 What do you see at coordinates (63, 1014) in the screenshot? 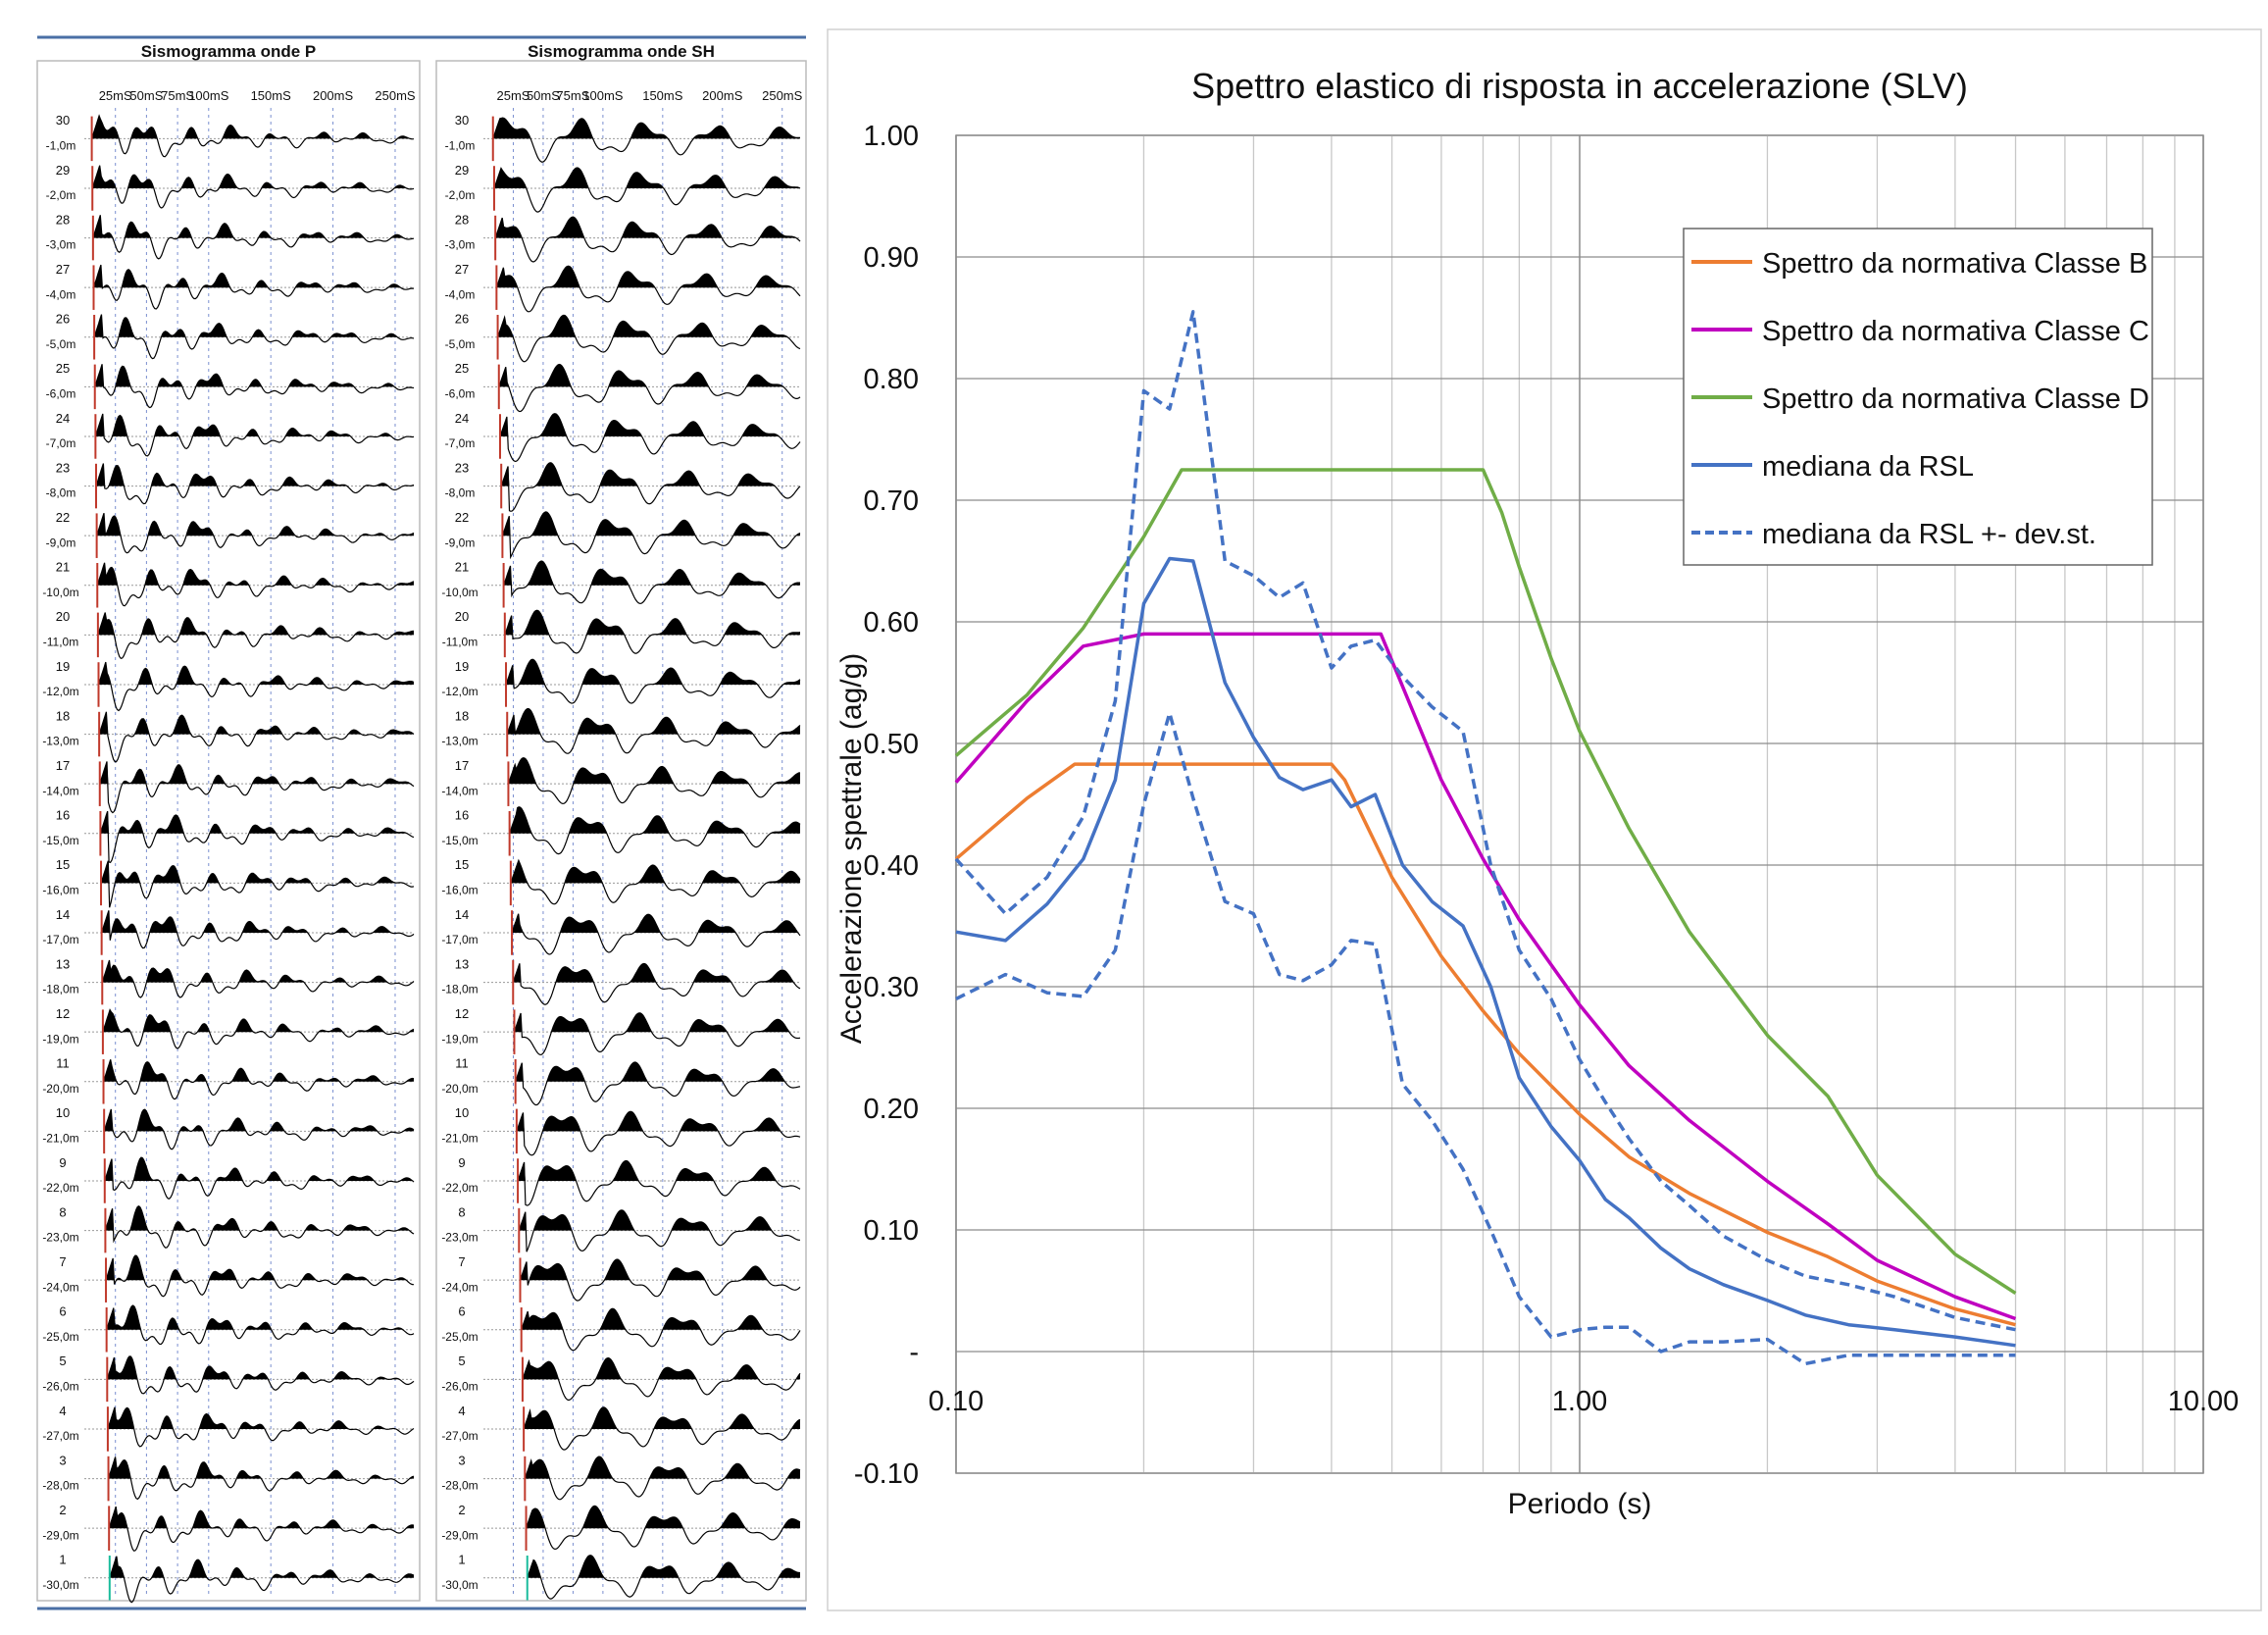
I see `trace-number: 12` at bounding box center [63, 1014].